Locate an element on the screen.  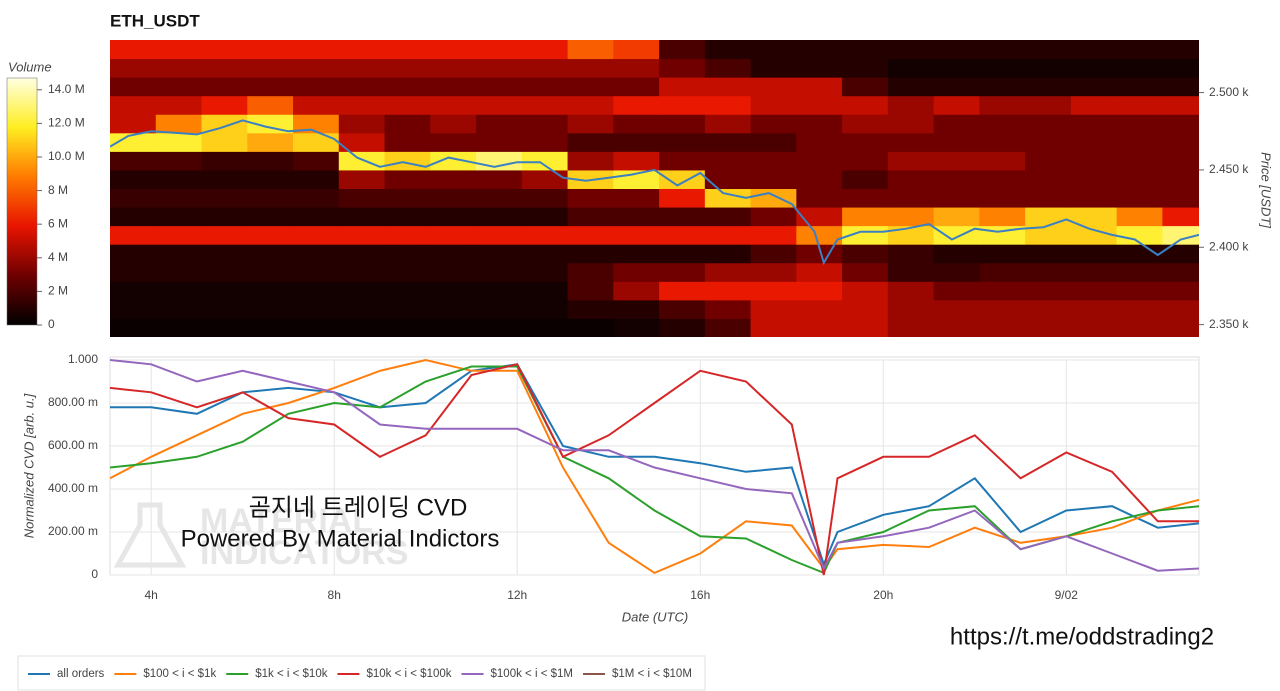
y-tick-label: 200.00 m is located at coordinates (73, 531).